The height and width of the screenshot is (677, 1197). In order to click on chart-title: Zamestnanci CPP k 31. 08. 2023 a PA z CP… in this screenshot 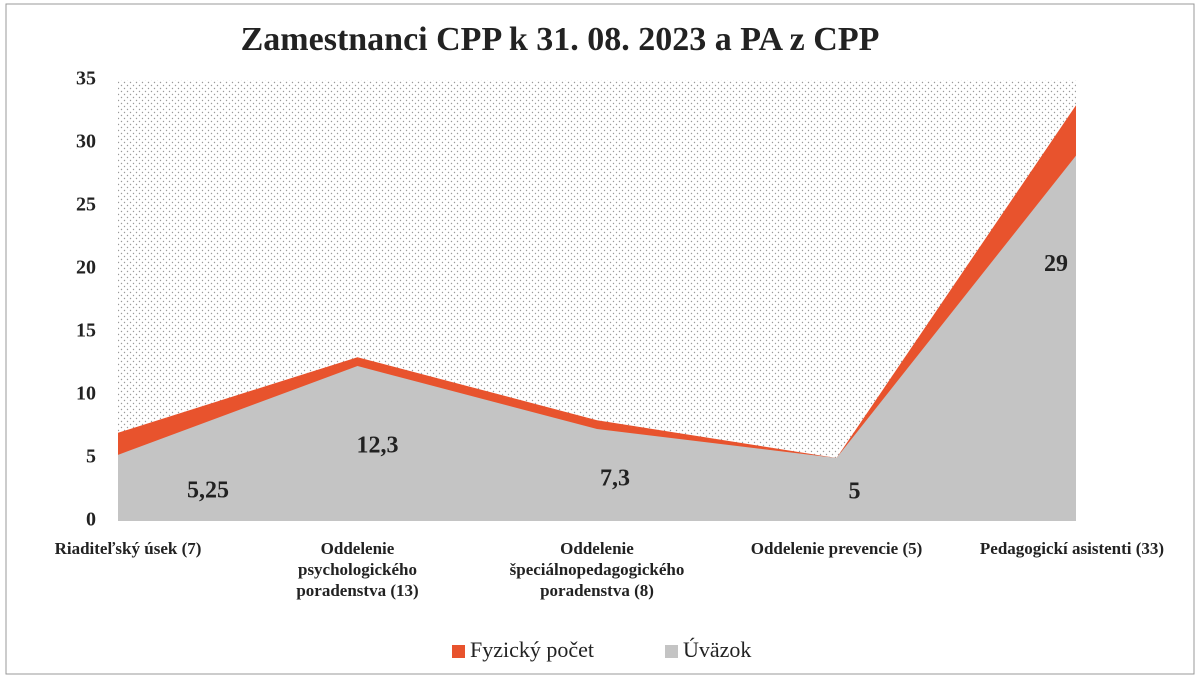, I will do `click(560, 39)`.